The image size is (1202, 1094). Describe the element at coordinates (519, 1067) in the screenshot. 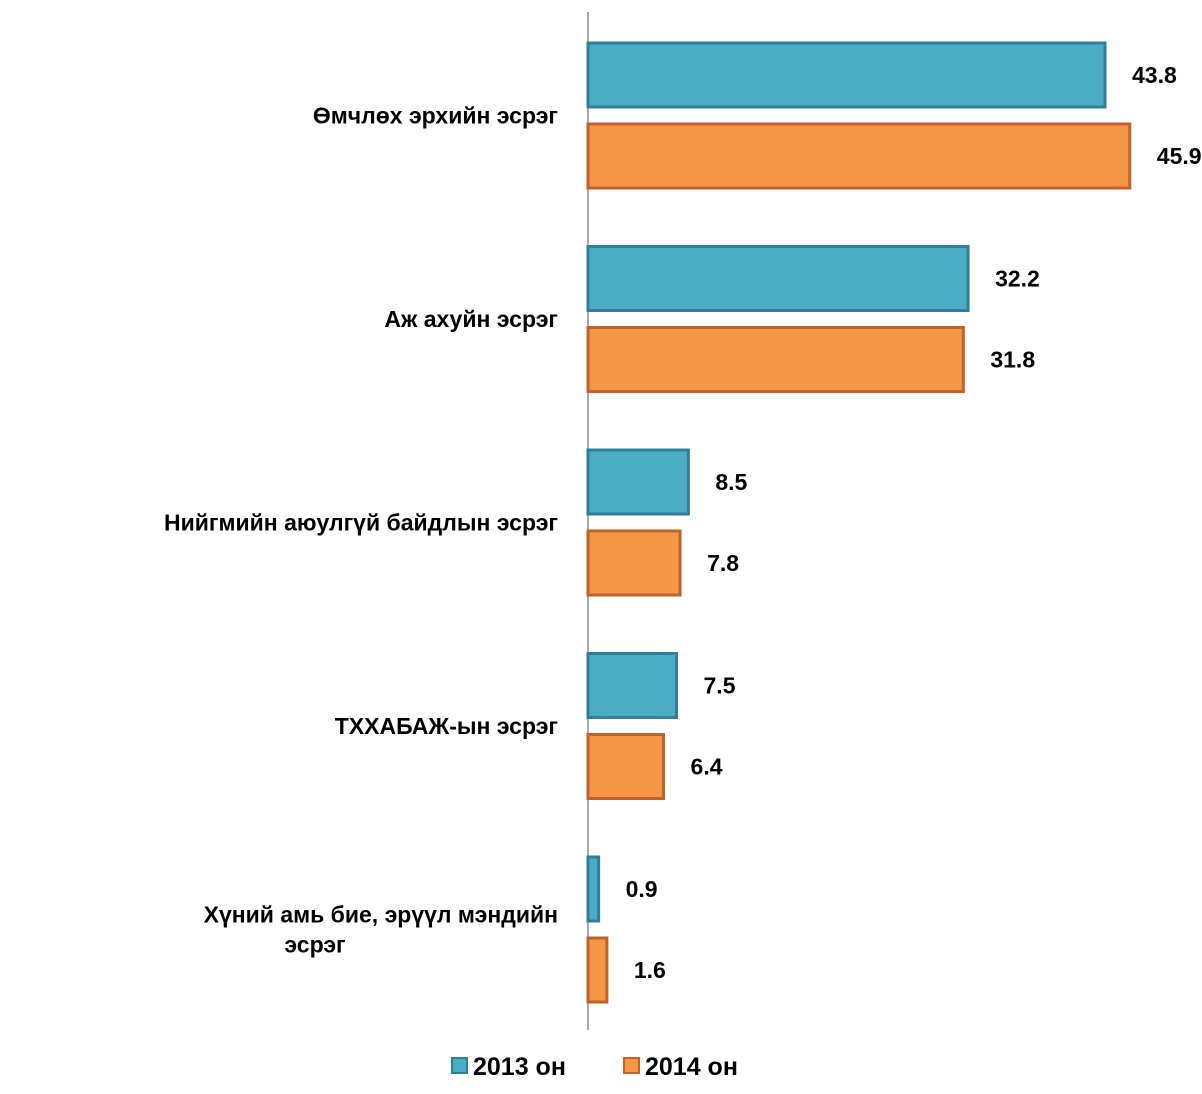

I see `legend-label-2013: 2013 он` at that location.